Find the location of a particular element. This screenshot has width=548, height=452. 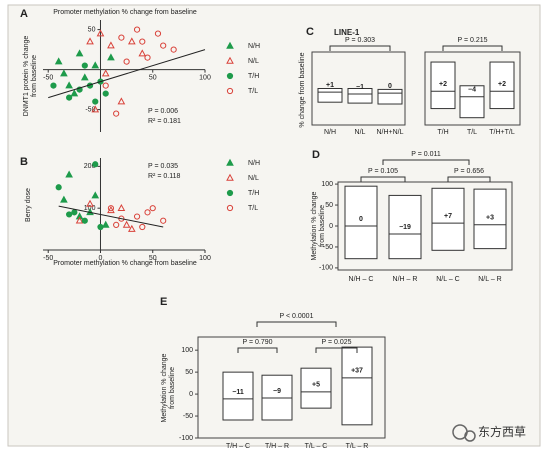

x-tick-label: T/H is located at coordinates (442, 132).